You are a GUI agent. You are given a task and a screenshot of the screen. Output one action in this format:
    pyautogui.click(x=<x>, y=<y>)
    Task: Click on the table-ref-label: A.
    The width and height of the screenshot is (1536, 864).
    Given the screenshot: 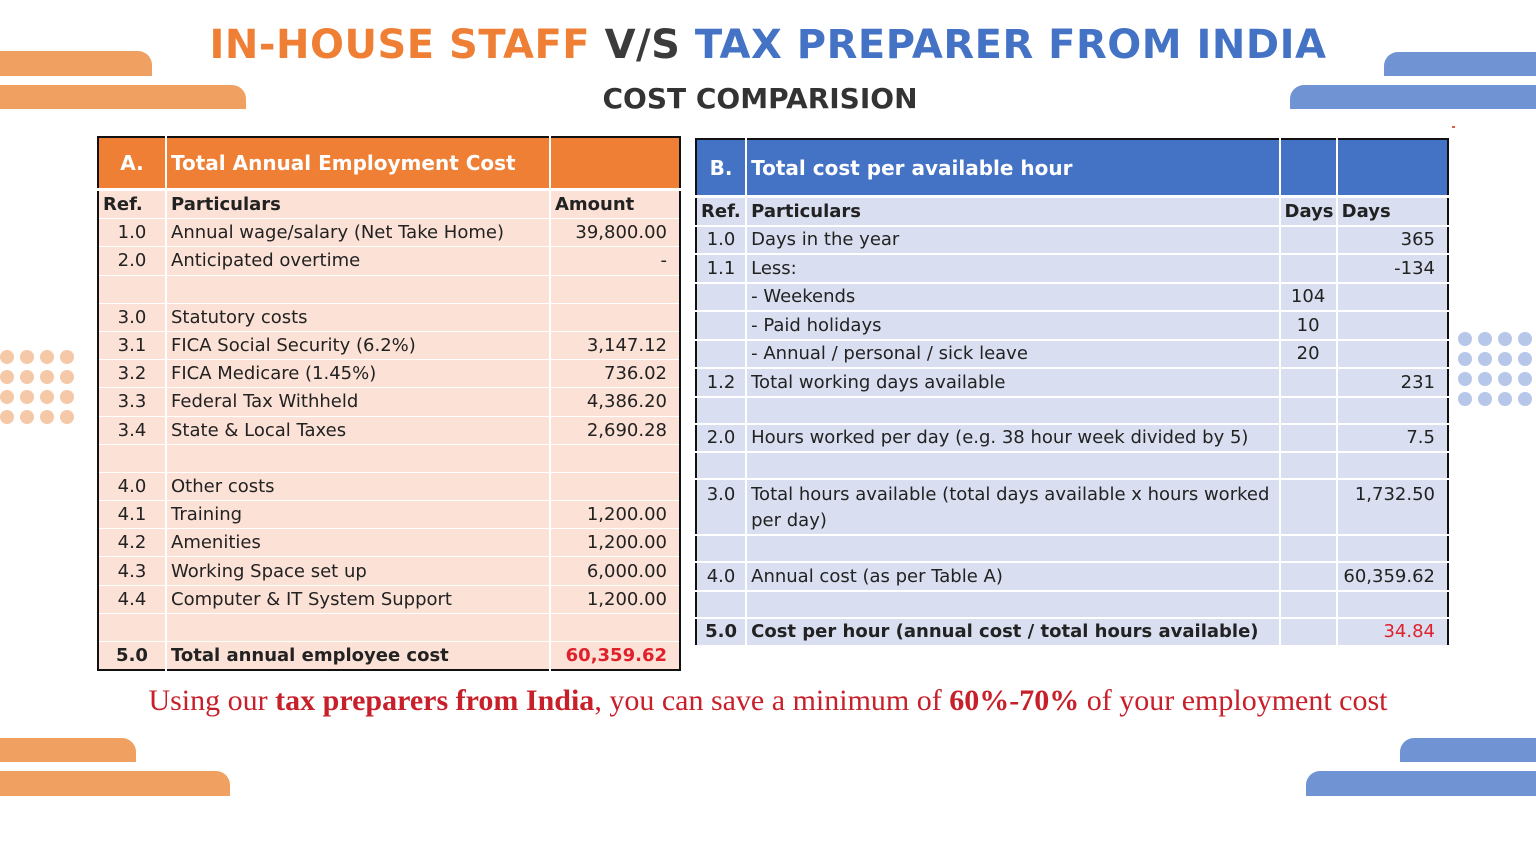 What is the action you would take?
    pyautogui.click(x=132, y=164)
    